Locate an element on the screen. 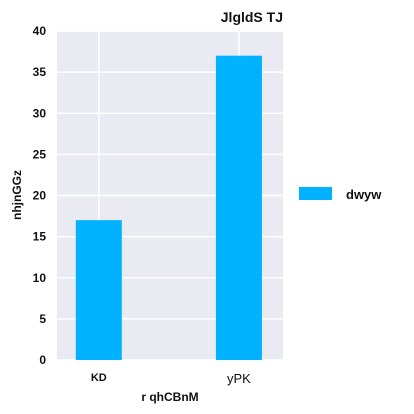 The width and height of the screenshot is (414, 414). x-tick-label: KD is located at coordinates (99, 378).